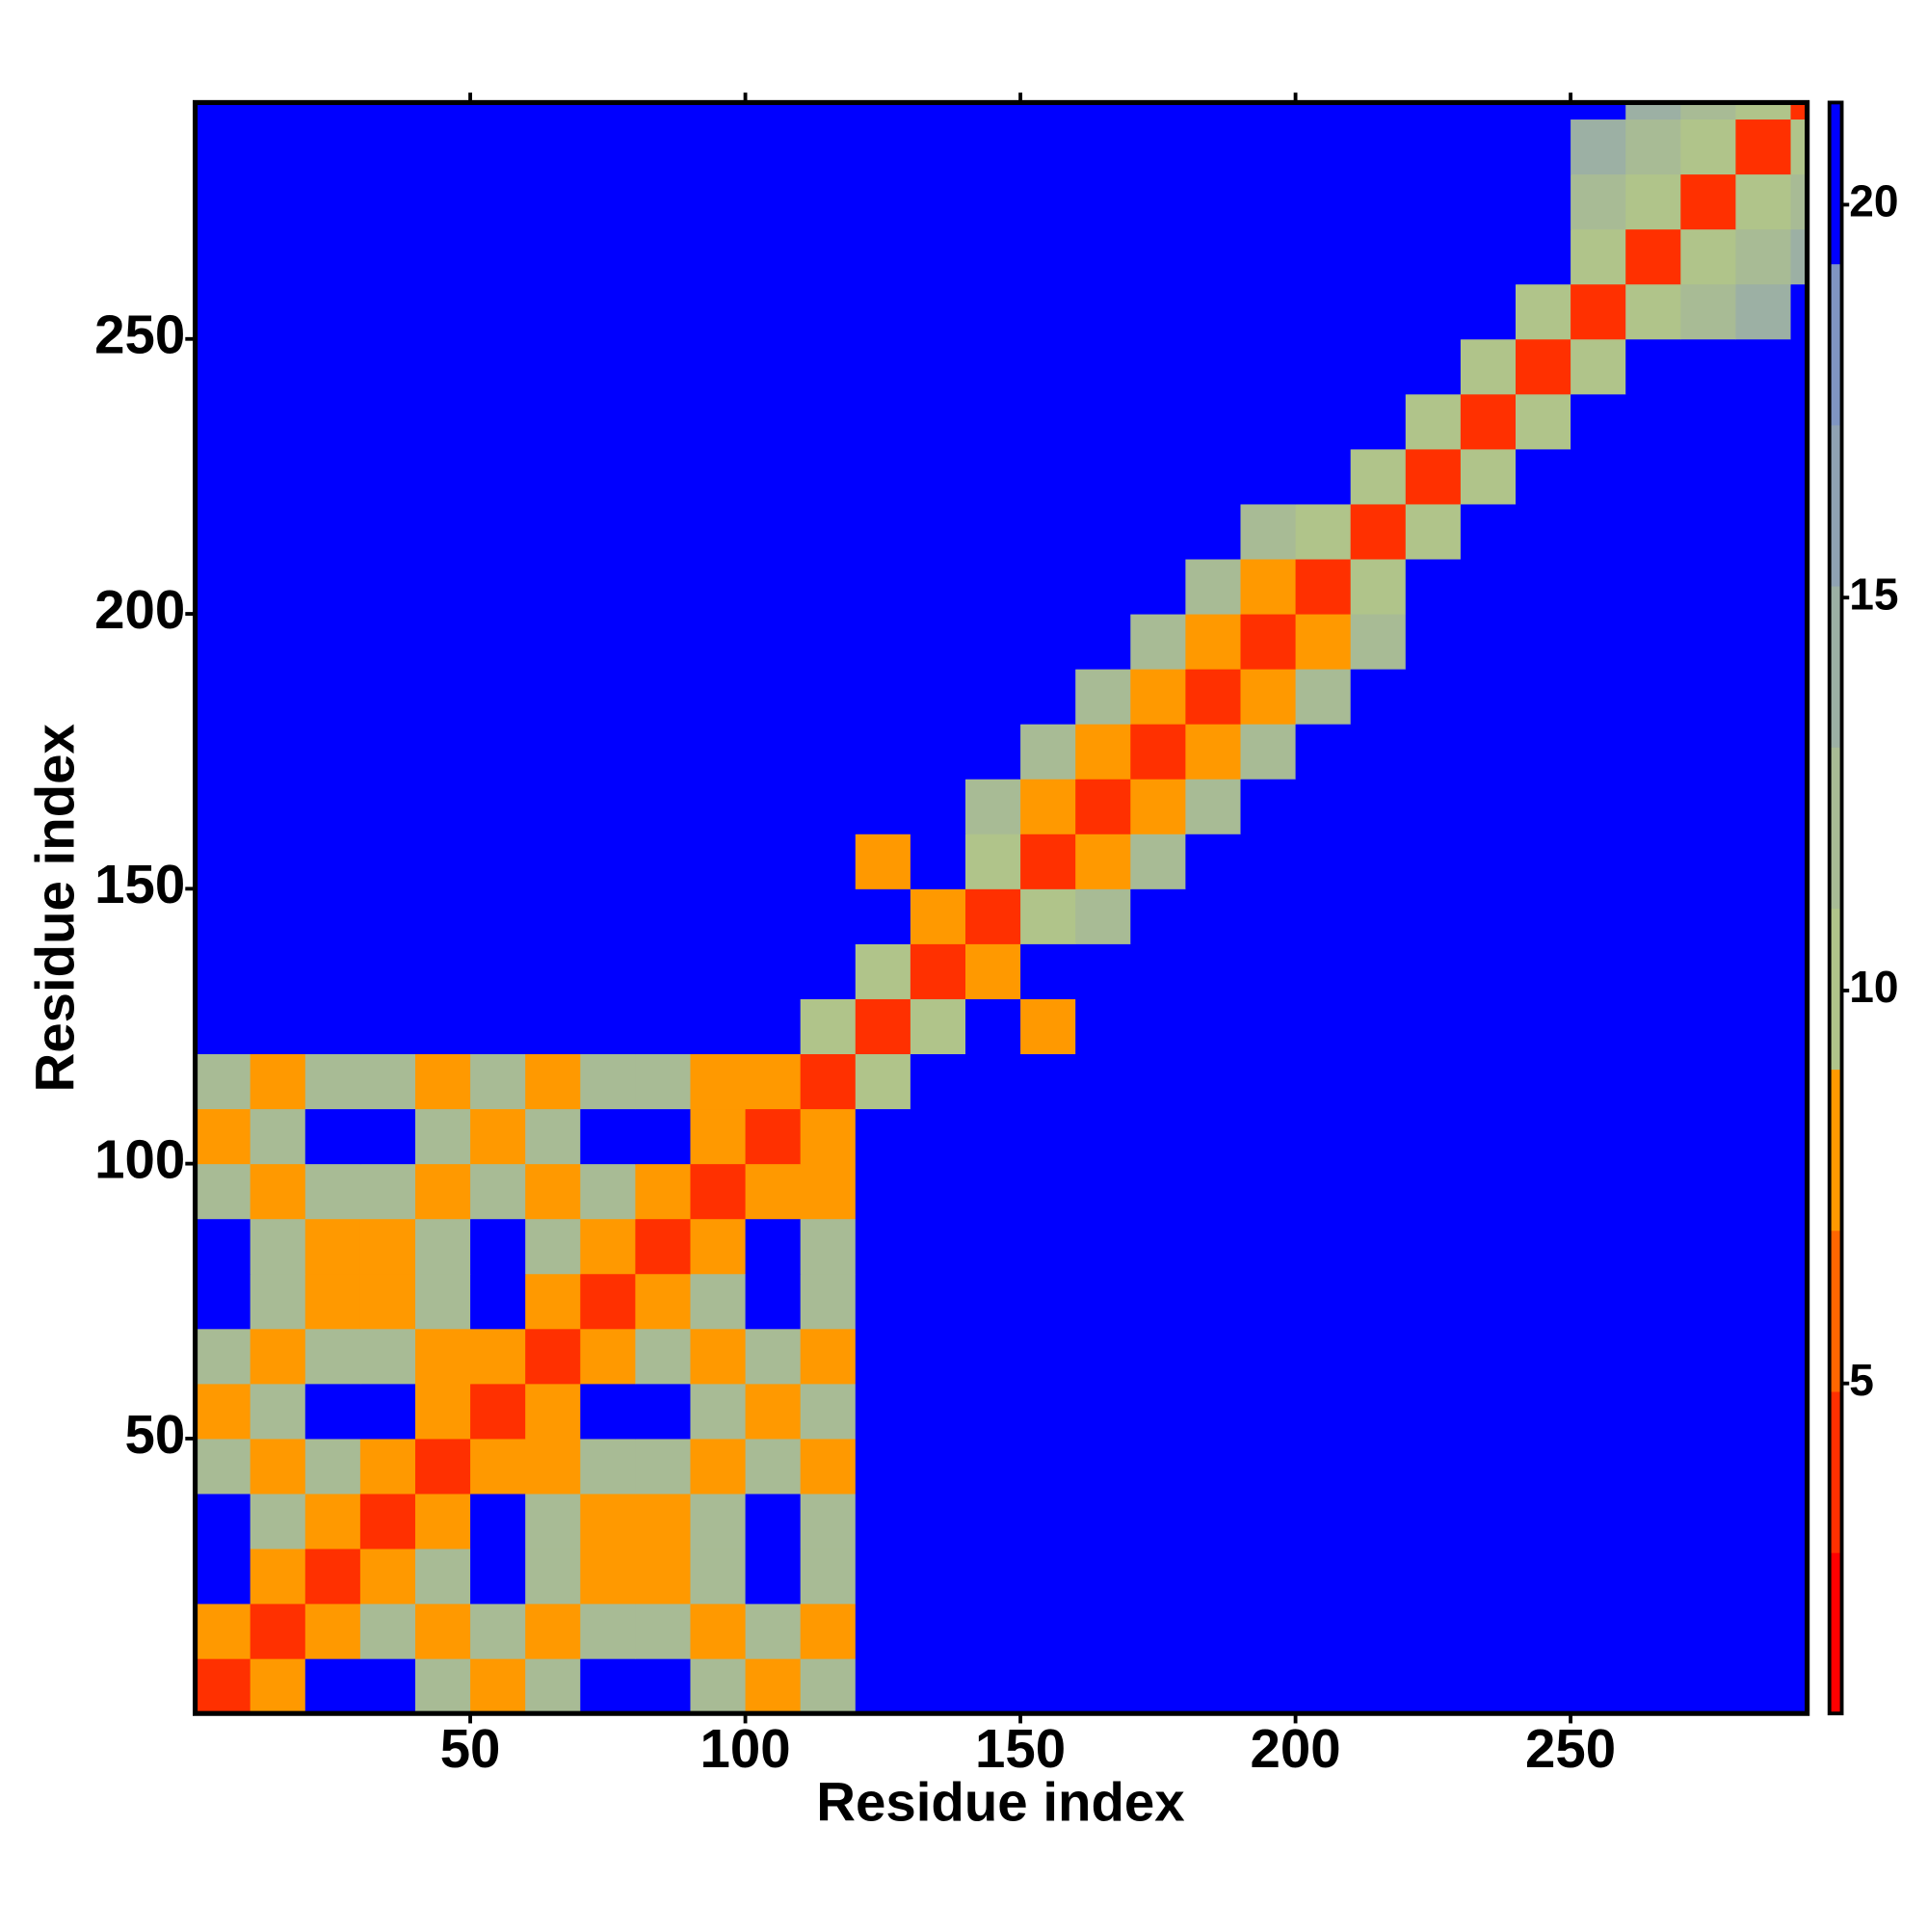 Image resolution: width=1927 pixels, height=1932 pixels. I want to click on x-tick-label: 100, so click(746, 1748).